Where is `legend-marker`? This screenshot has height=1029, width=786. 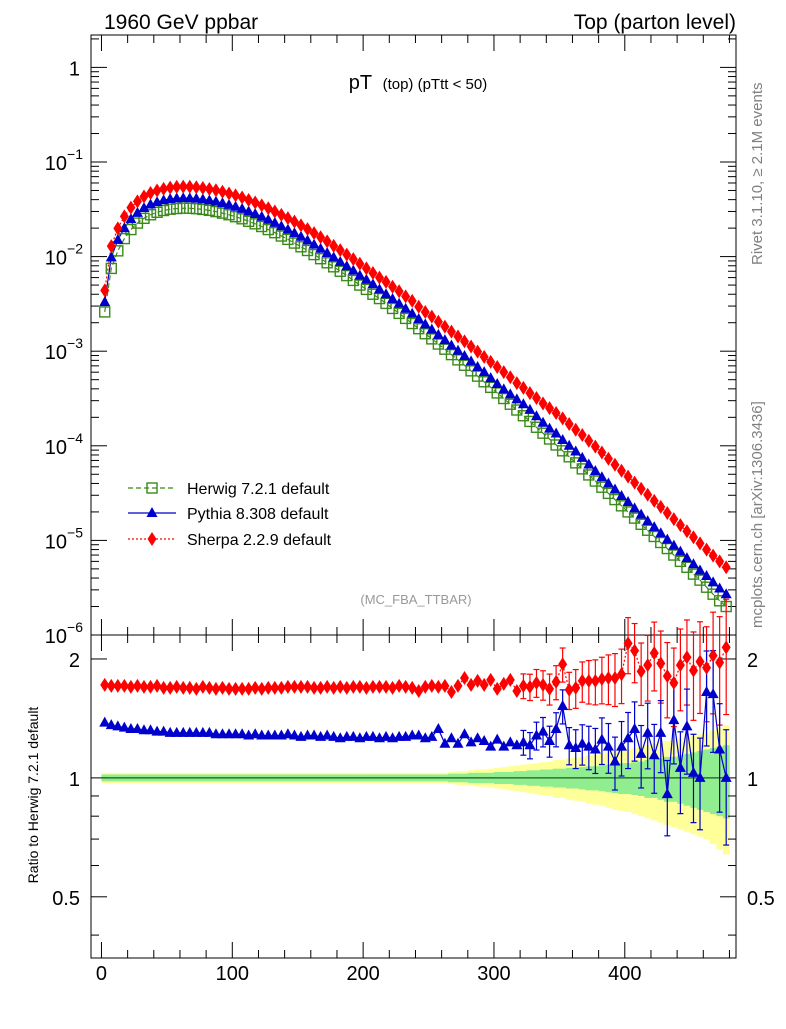
legend-marker is located at coordinates (152, 488).